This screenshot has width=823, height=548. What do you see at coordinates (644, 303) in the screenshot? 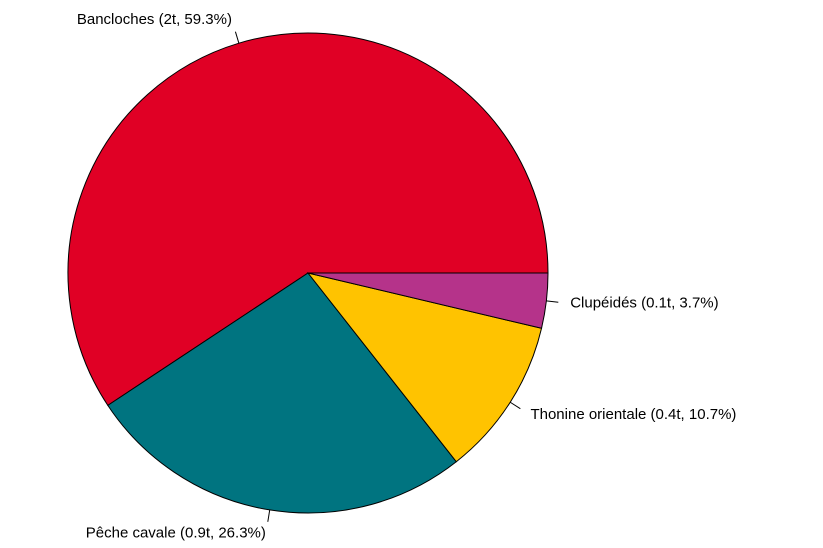
I see `slice-label: Clupéidés (0.1t, 3.7%)` at bounding box center [644, 303].